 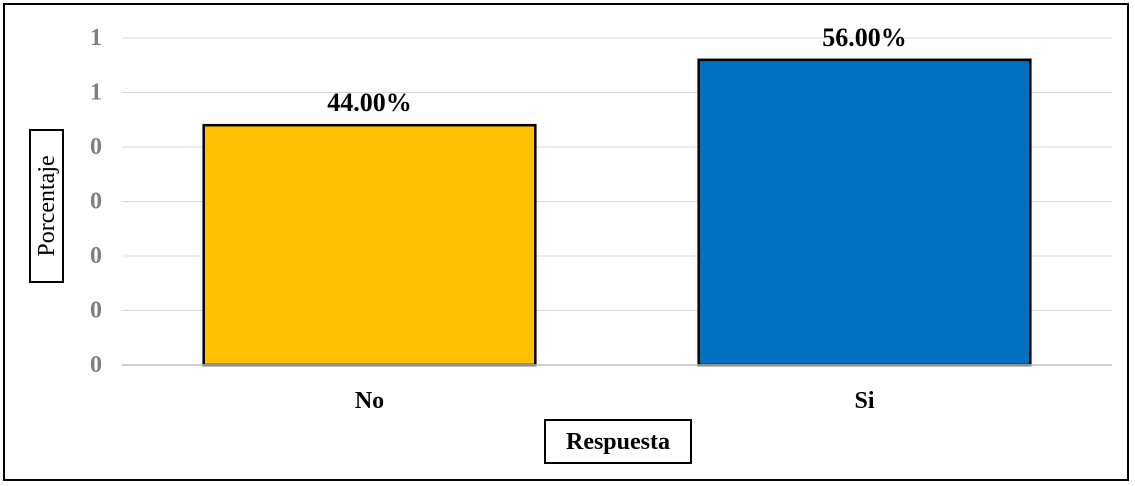 I want to click on x-axis-categories: No Si, so click(x=615, y=401).